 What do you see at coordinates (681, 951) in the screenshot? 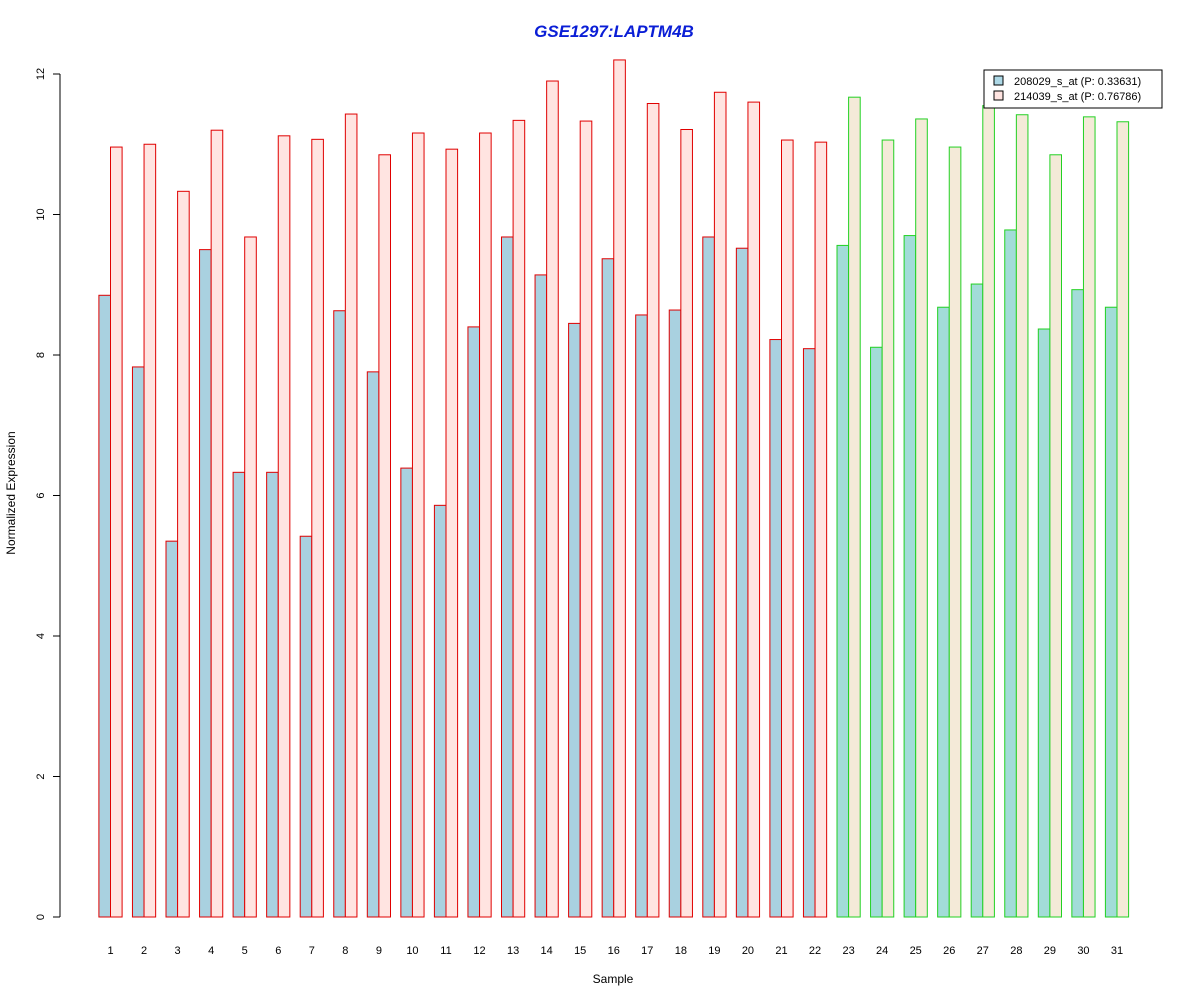
I see `x-tick-label: 18` at bounding box center [681, 951].